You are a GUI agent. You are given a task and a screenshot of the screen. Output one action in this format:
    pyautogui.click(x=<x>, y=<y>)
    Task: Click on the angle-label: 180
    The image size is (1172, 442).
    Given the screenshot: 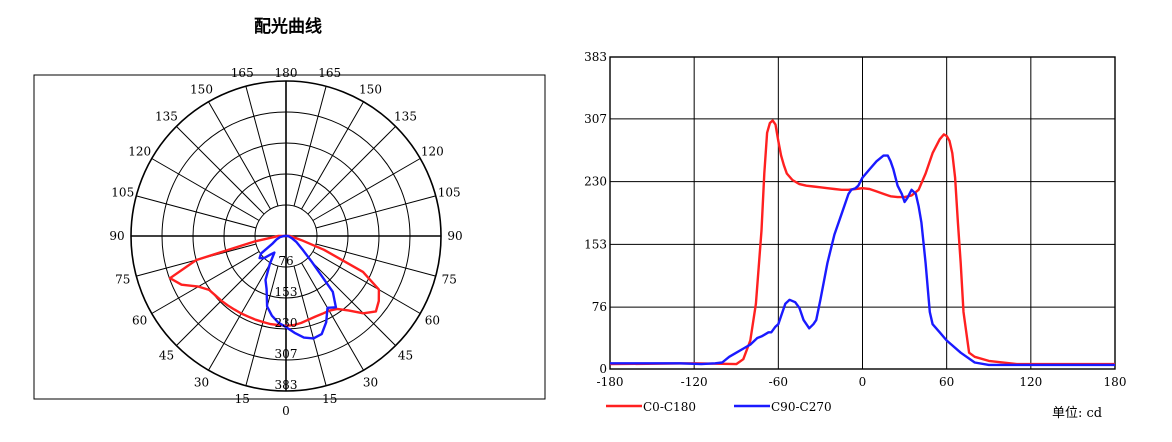 What is the action you would take?
    pyautogui.click(x=286, y=73)
    